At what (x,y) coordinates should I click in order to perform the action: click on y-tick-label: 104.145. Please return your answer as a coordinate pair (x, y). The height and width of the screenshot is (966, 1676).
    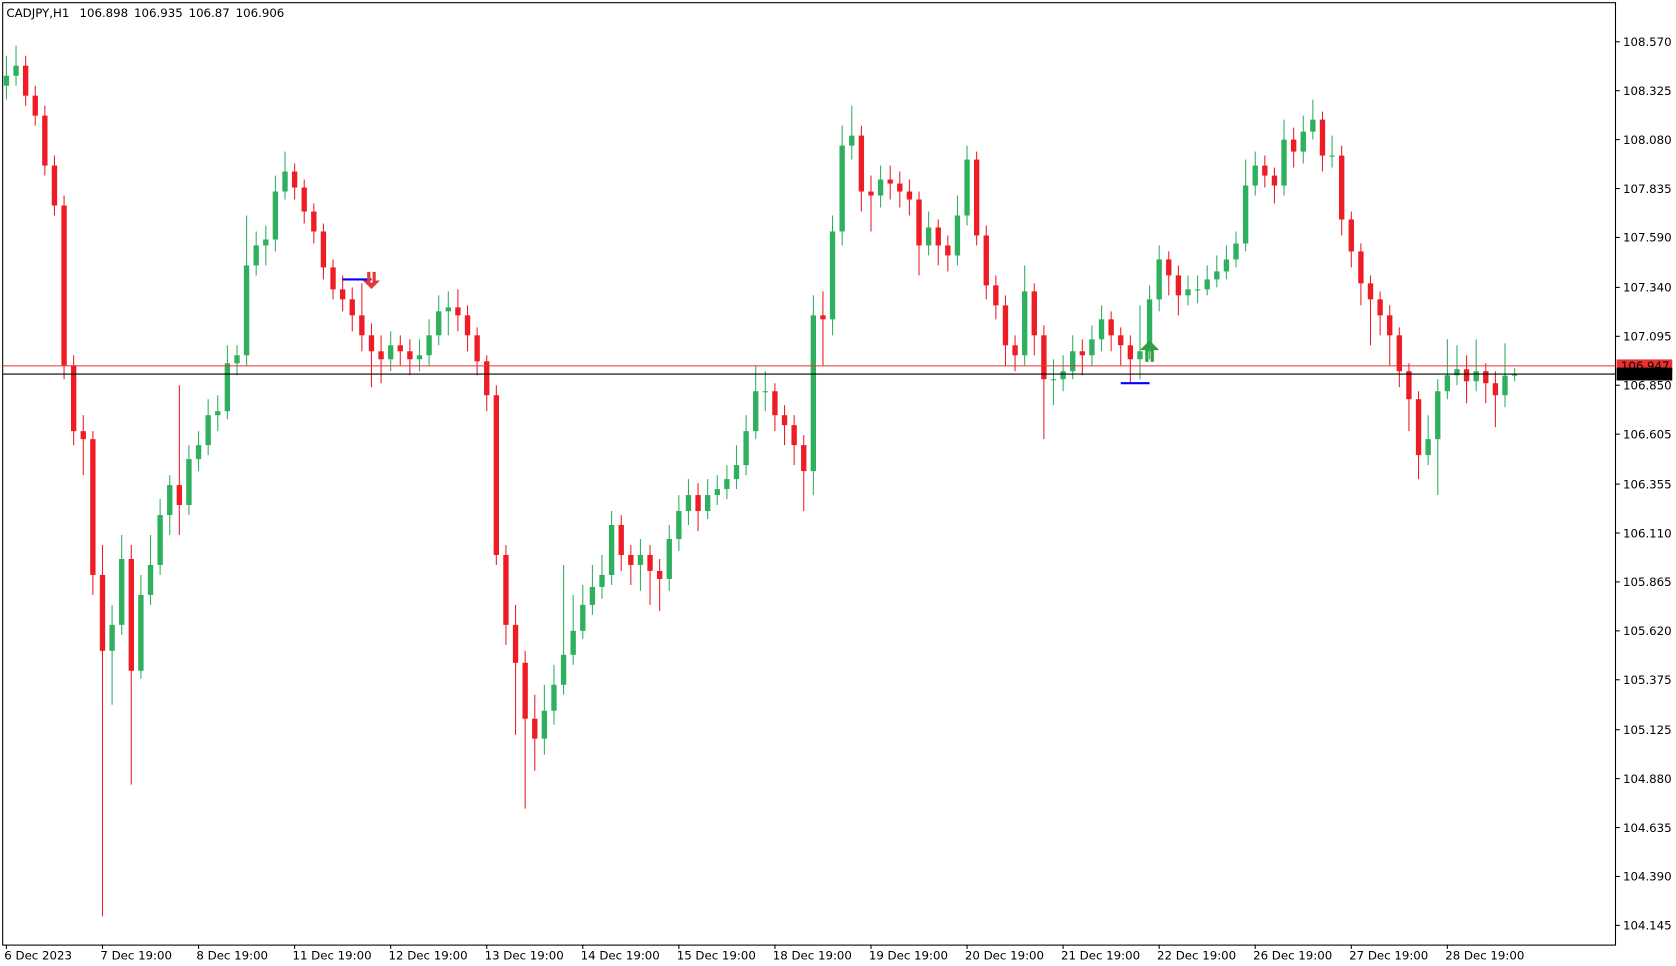
    Looking at the image, I should click on (1647, 926).